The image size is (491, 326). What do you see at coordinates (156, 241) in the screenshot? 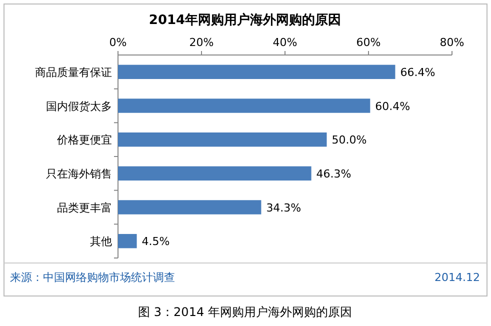
I see `value-label: 4.5%` at bounding box center [156, 241].